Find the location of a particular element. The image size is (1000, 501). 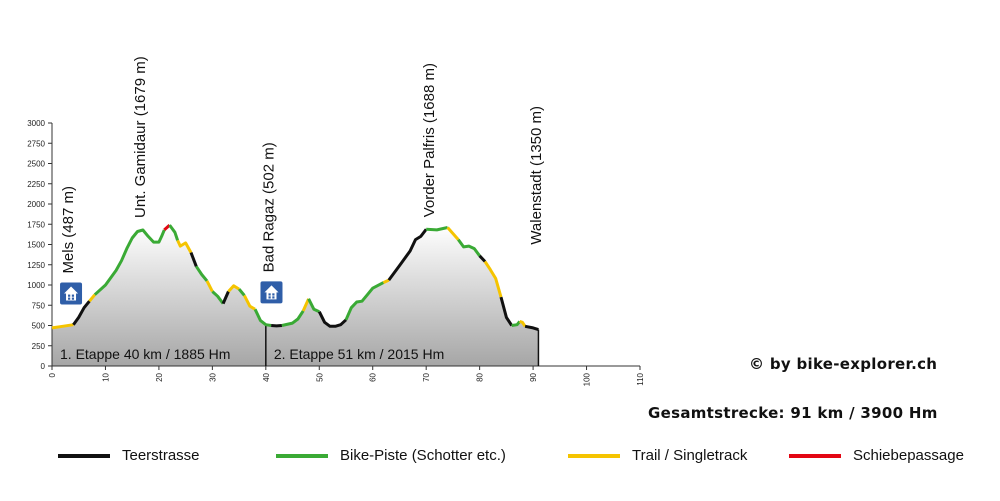

x-tick-label: 90 is located at coordinates (533, 376).